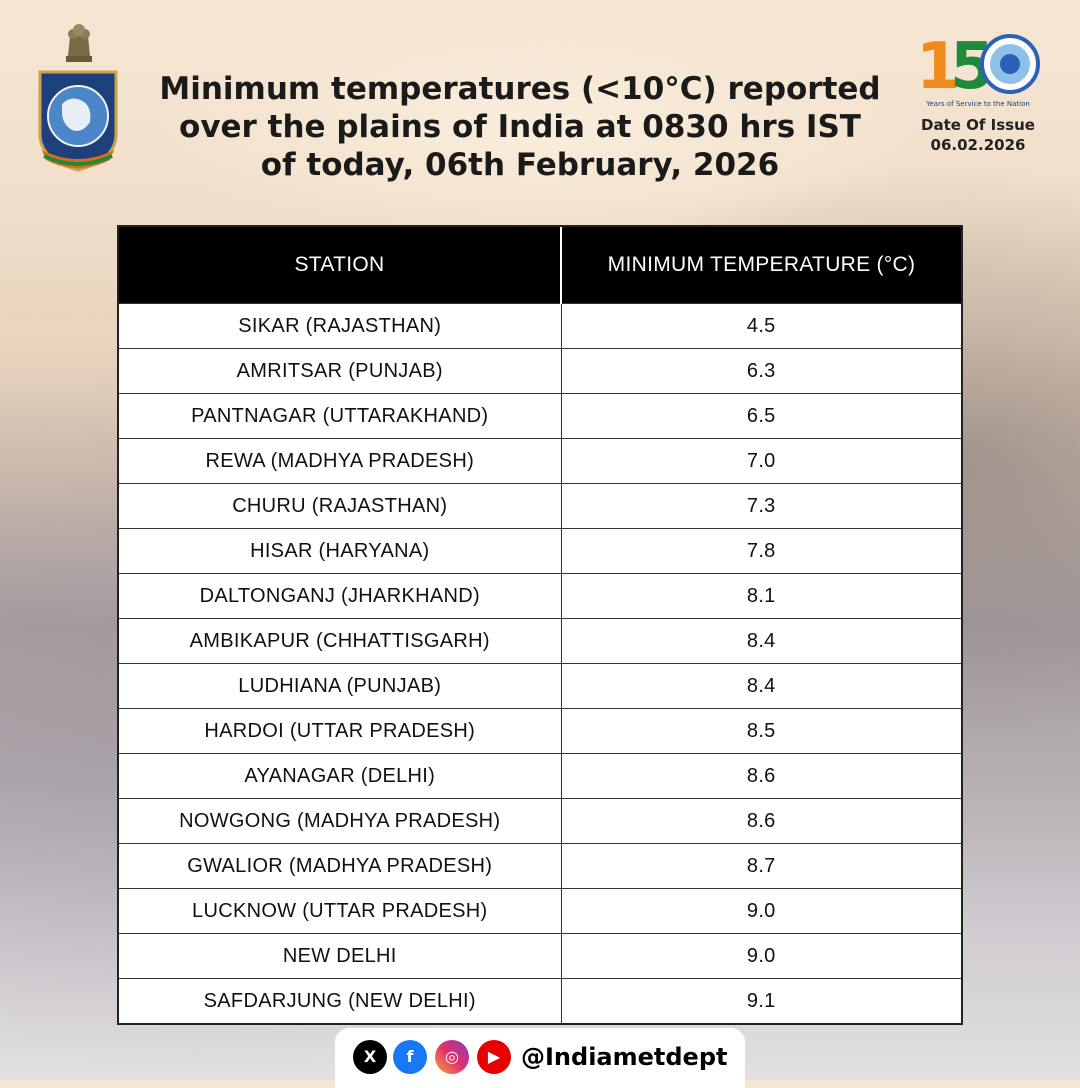 The height and width of the screenshot is (1088, 1080). I want to click on min-temp-cell: 8.1, so click(761, 596).